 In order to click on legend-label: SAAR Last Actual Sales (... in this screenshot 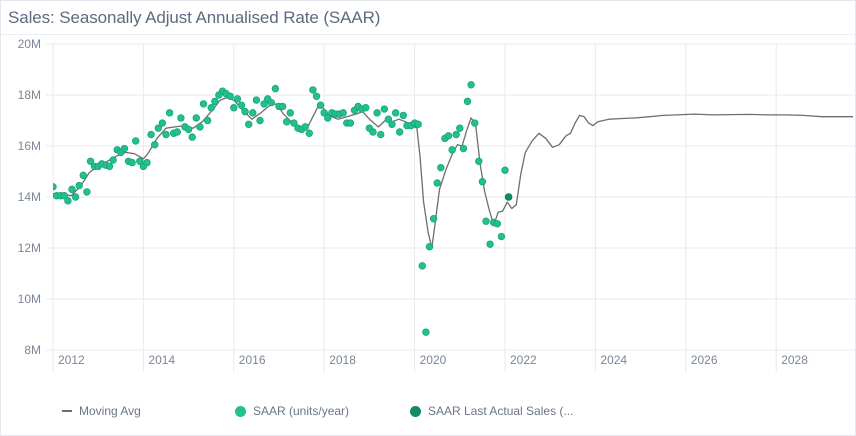, I will do `click(501, 411)`.